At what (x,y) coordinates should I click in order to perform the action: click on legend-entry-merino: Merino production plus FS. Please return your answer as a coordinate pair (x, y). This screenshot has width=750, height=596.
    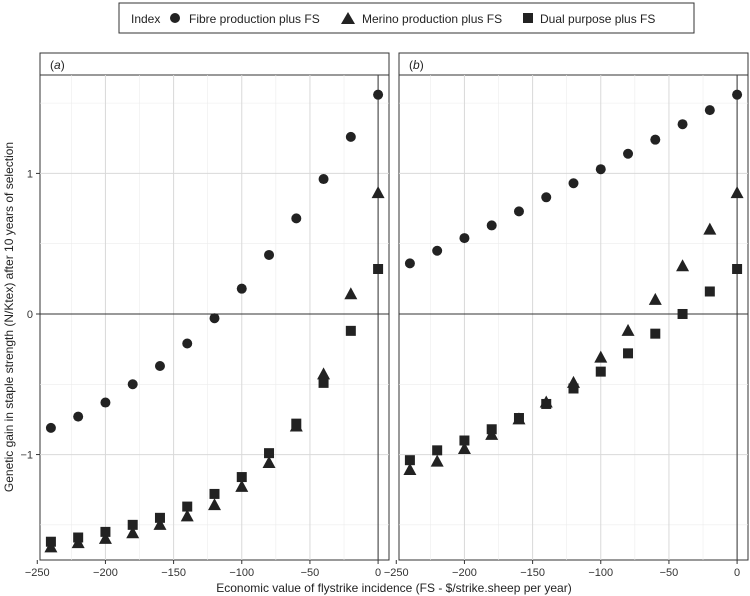
    Looking at the image, I should click on (421, 19).